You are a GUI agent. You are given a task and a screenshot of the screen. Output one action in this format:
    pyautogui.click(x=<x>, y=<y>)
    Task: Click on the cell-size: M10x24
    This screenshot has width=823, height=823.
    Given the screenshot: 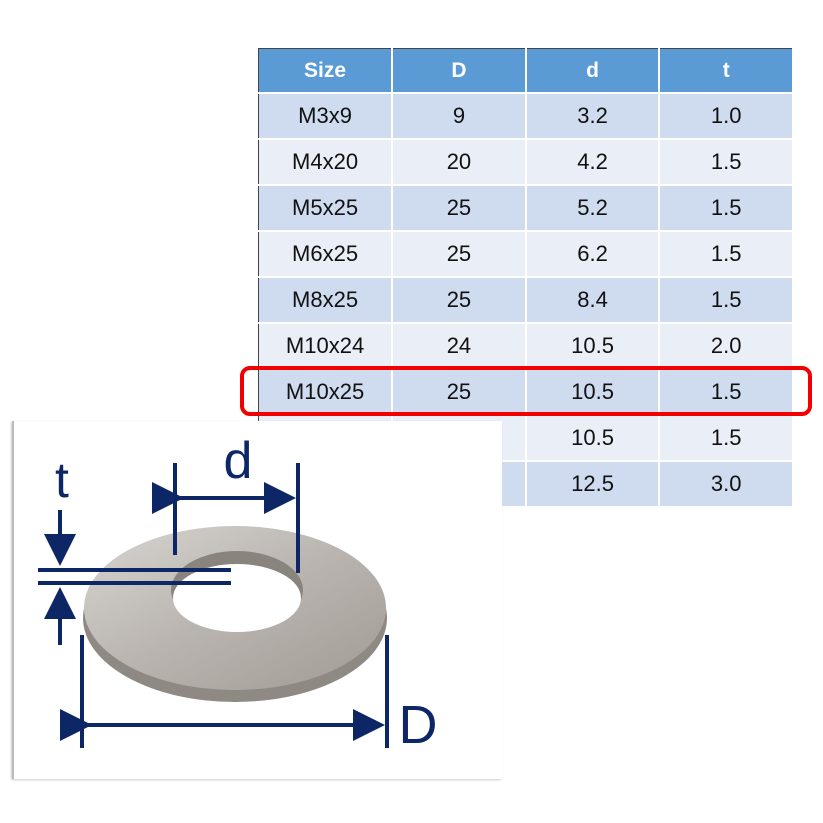 What is the action you would take?
    pyautogui.click(x=326, y=346)
    